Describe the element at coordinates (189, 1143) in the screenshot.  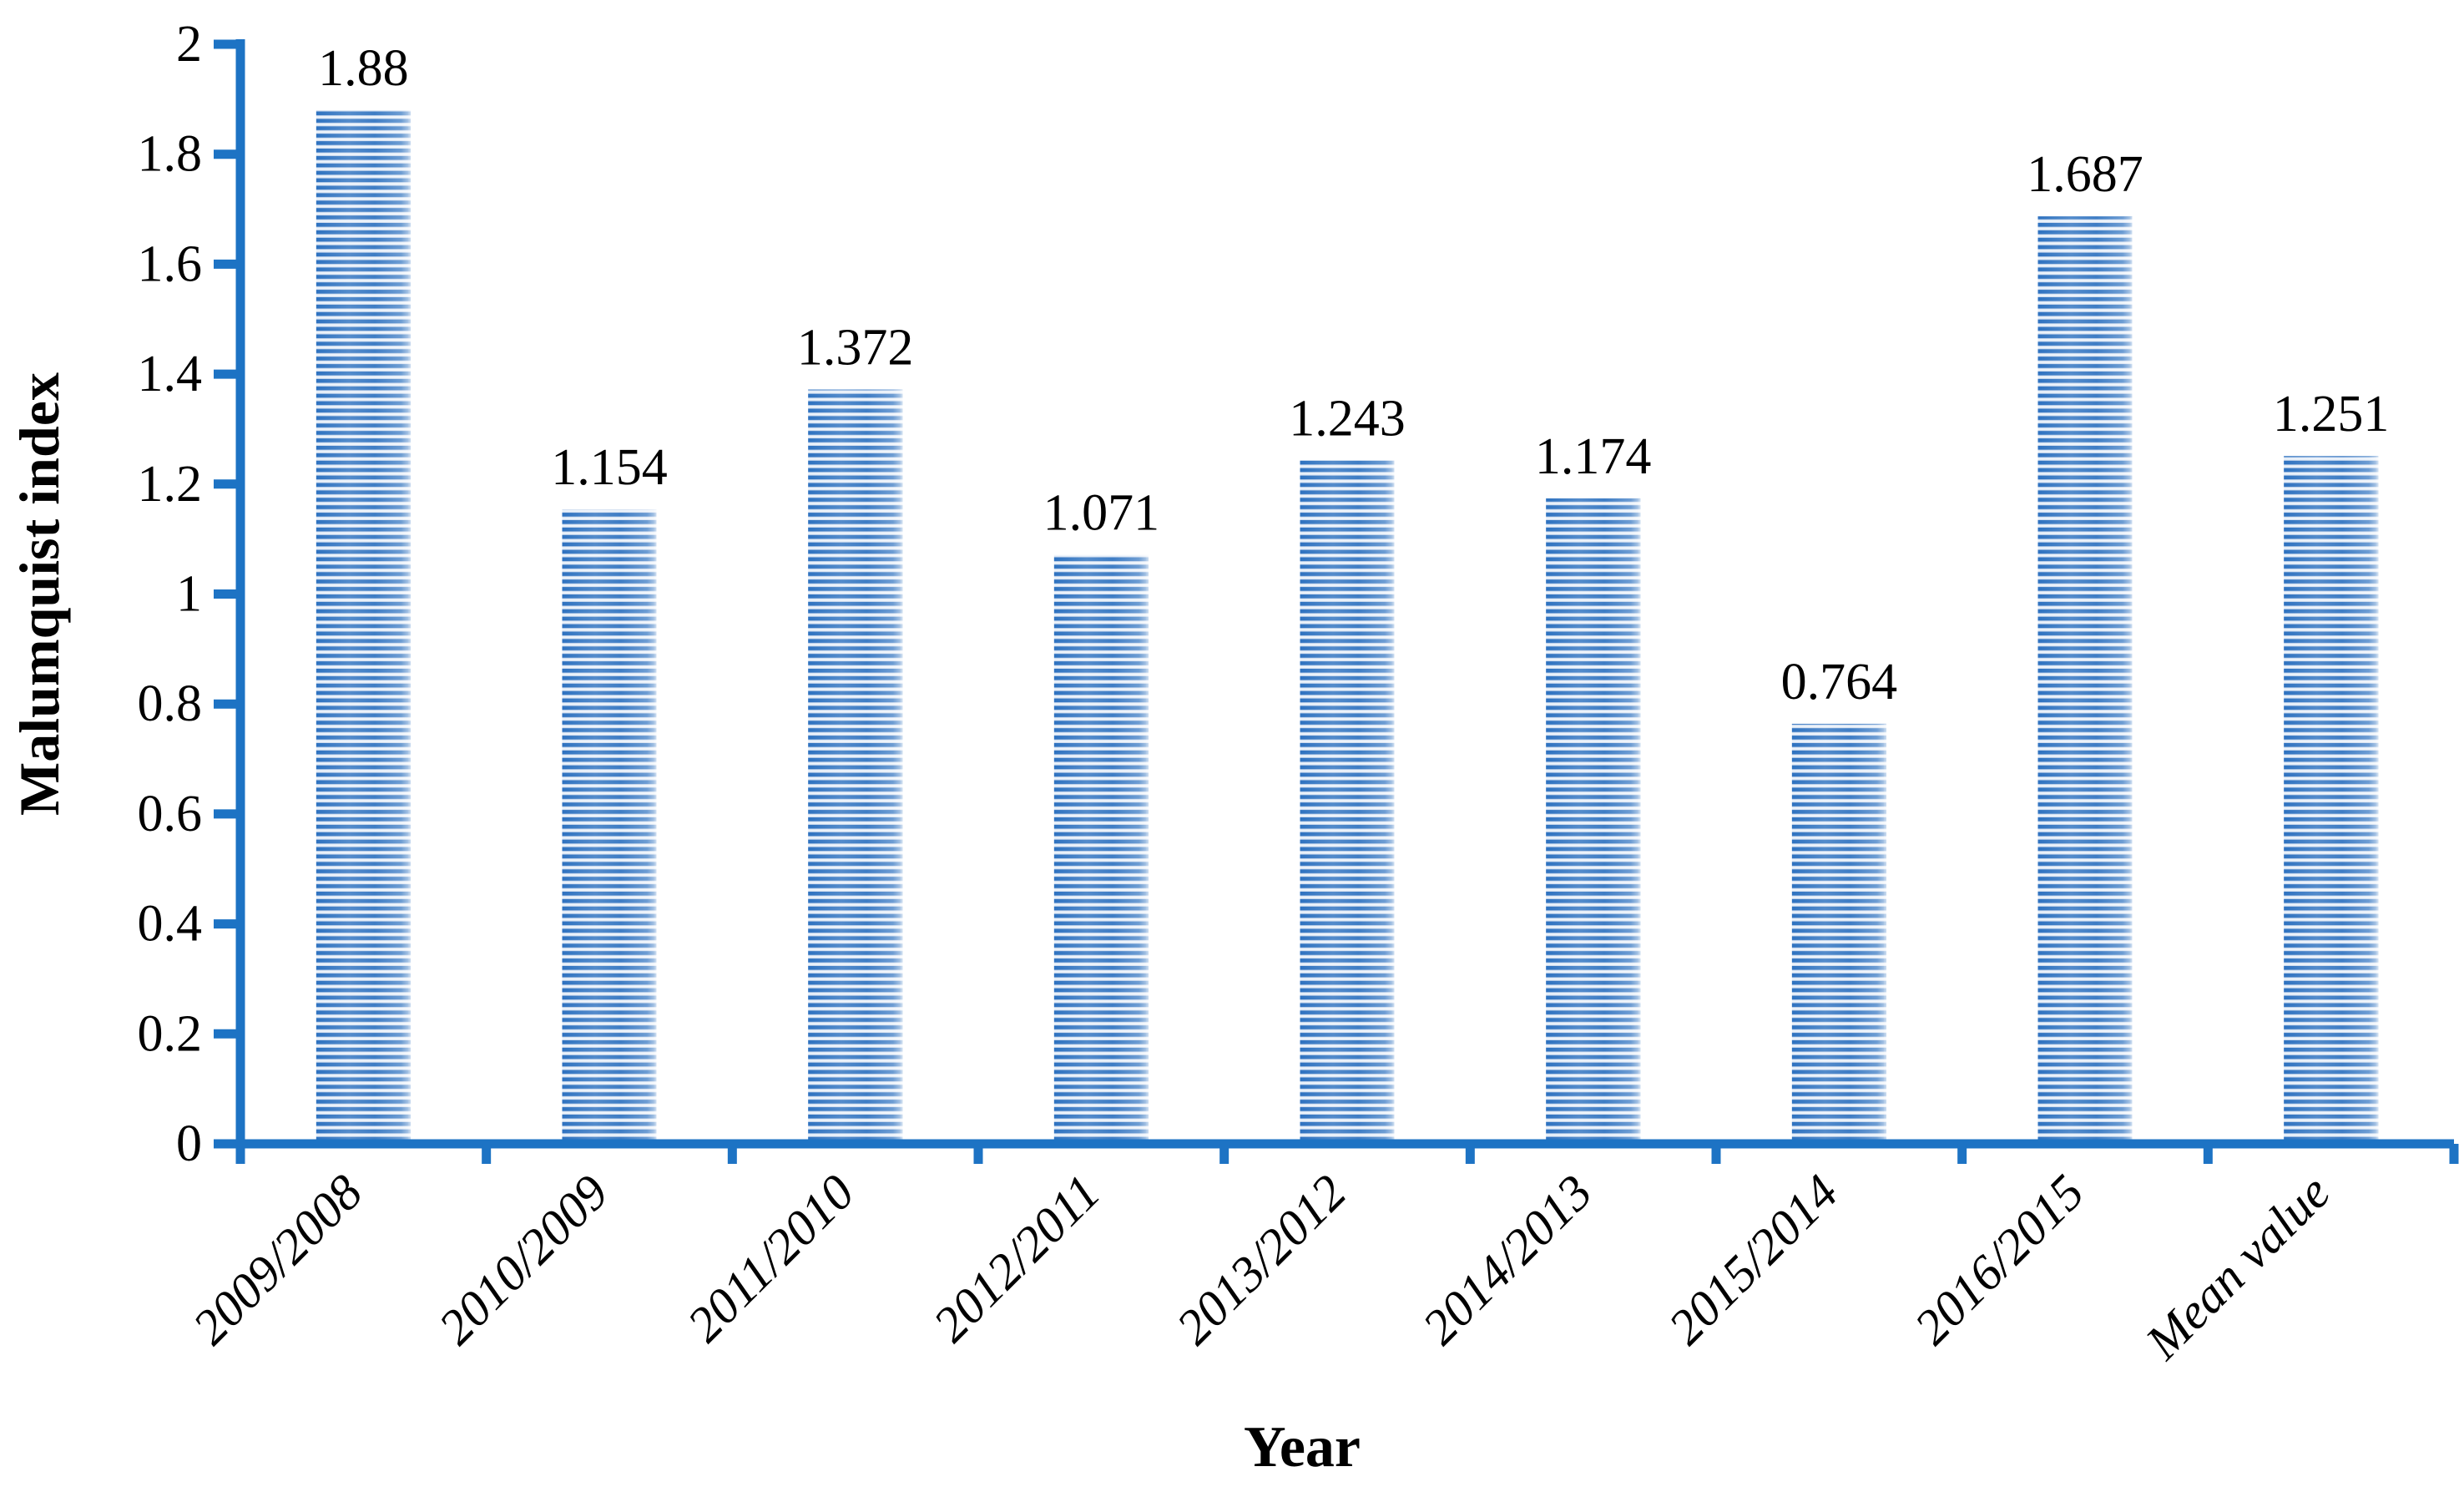
I see `y-tick-label: 0` at that location.